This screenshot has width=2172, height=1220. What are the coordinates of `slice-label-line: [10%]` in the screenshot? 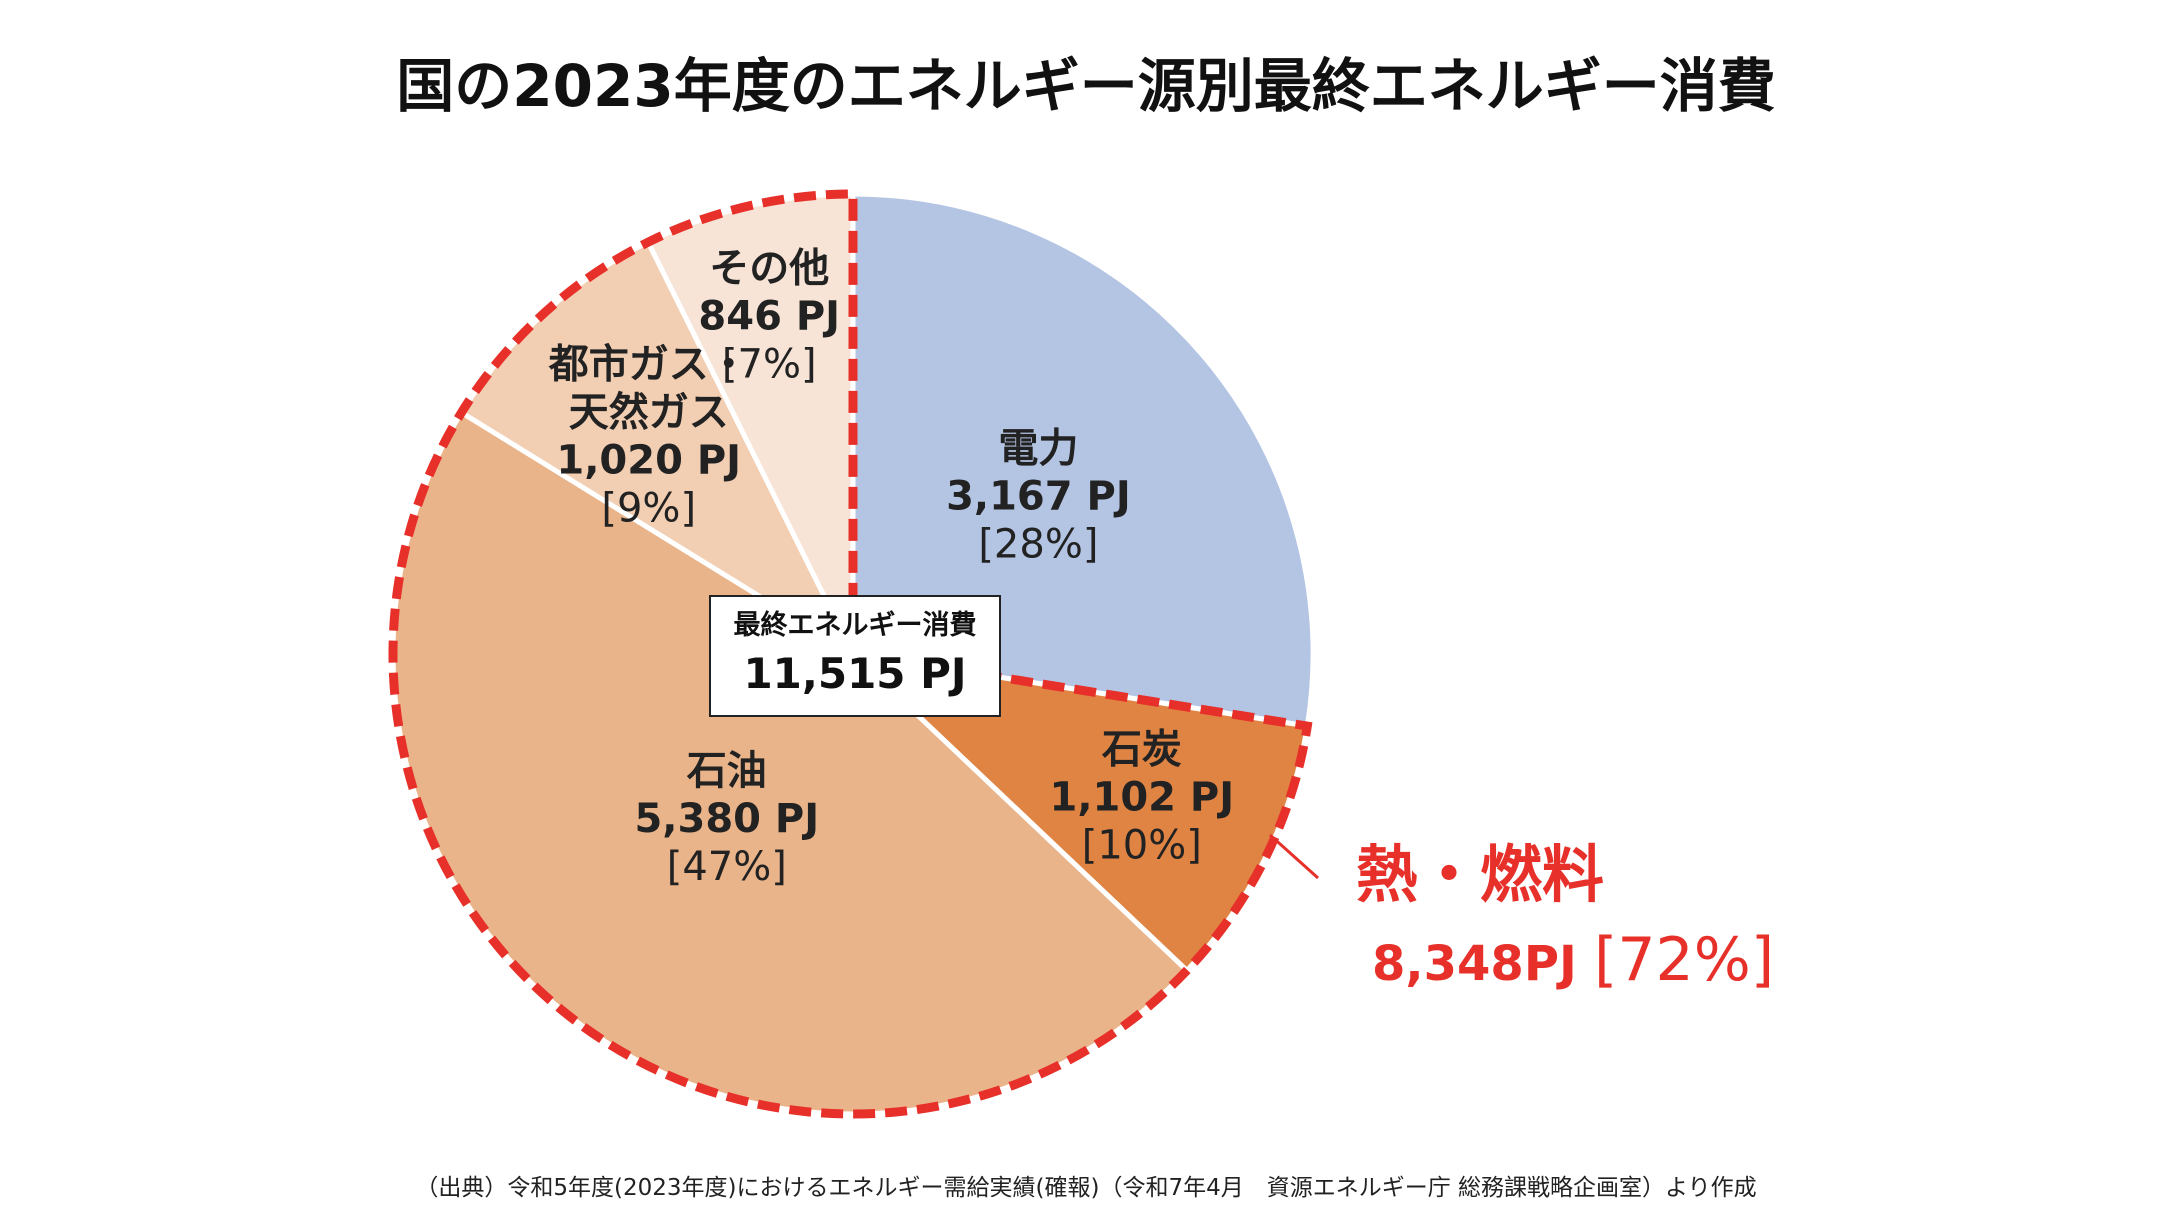 It's located at (1142, 845).